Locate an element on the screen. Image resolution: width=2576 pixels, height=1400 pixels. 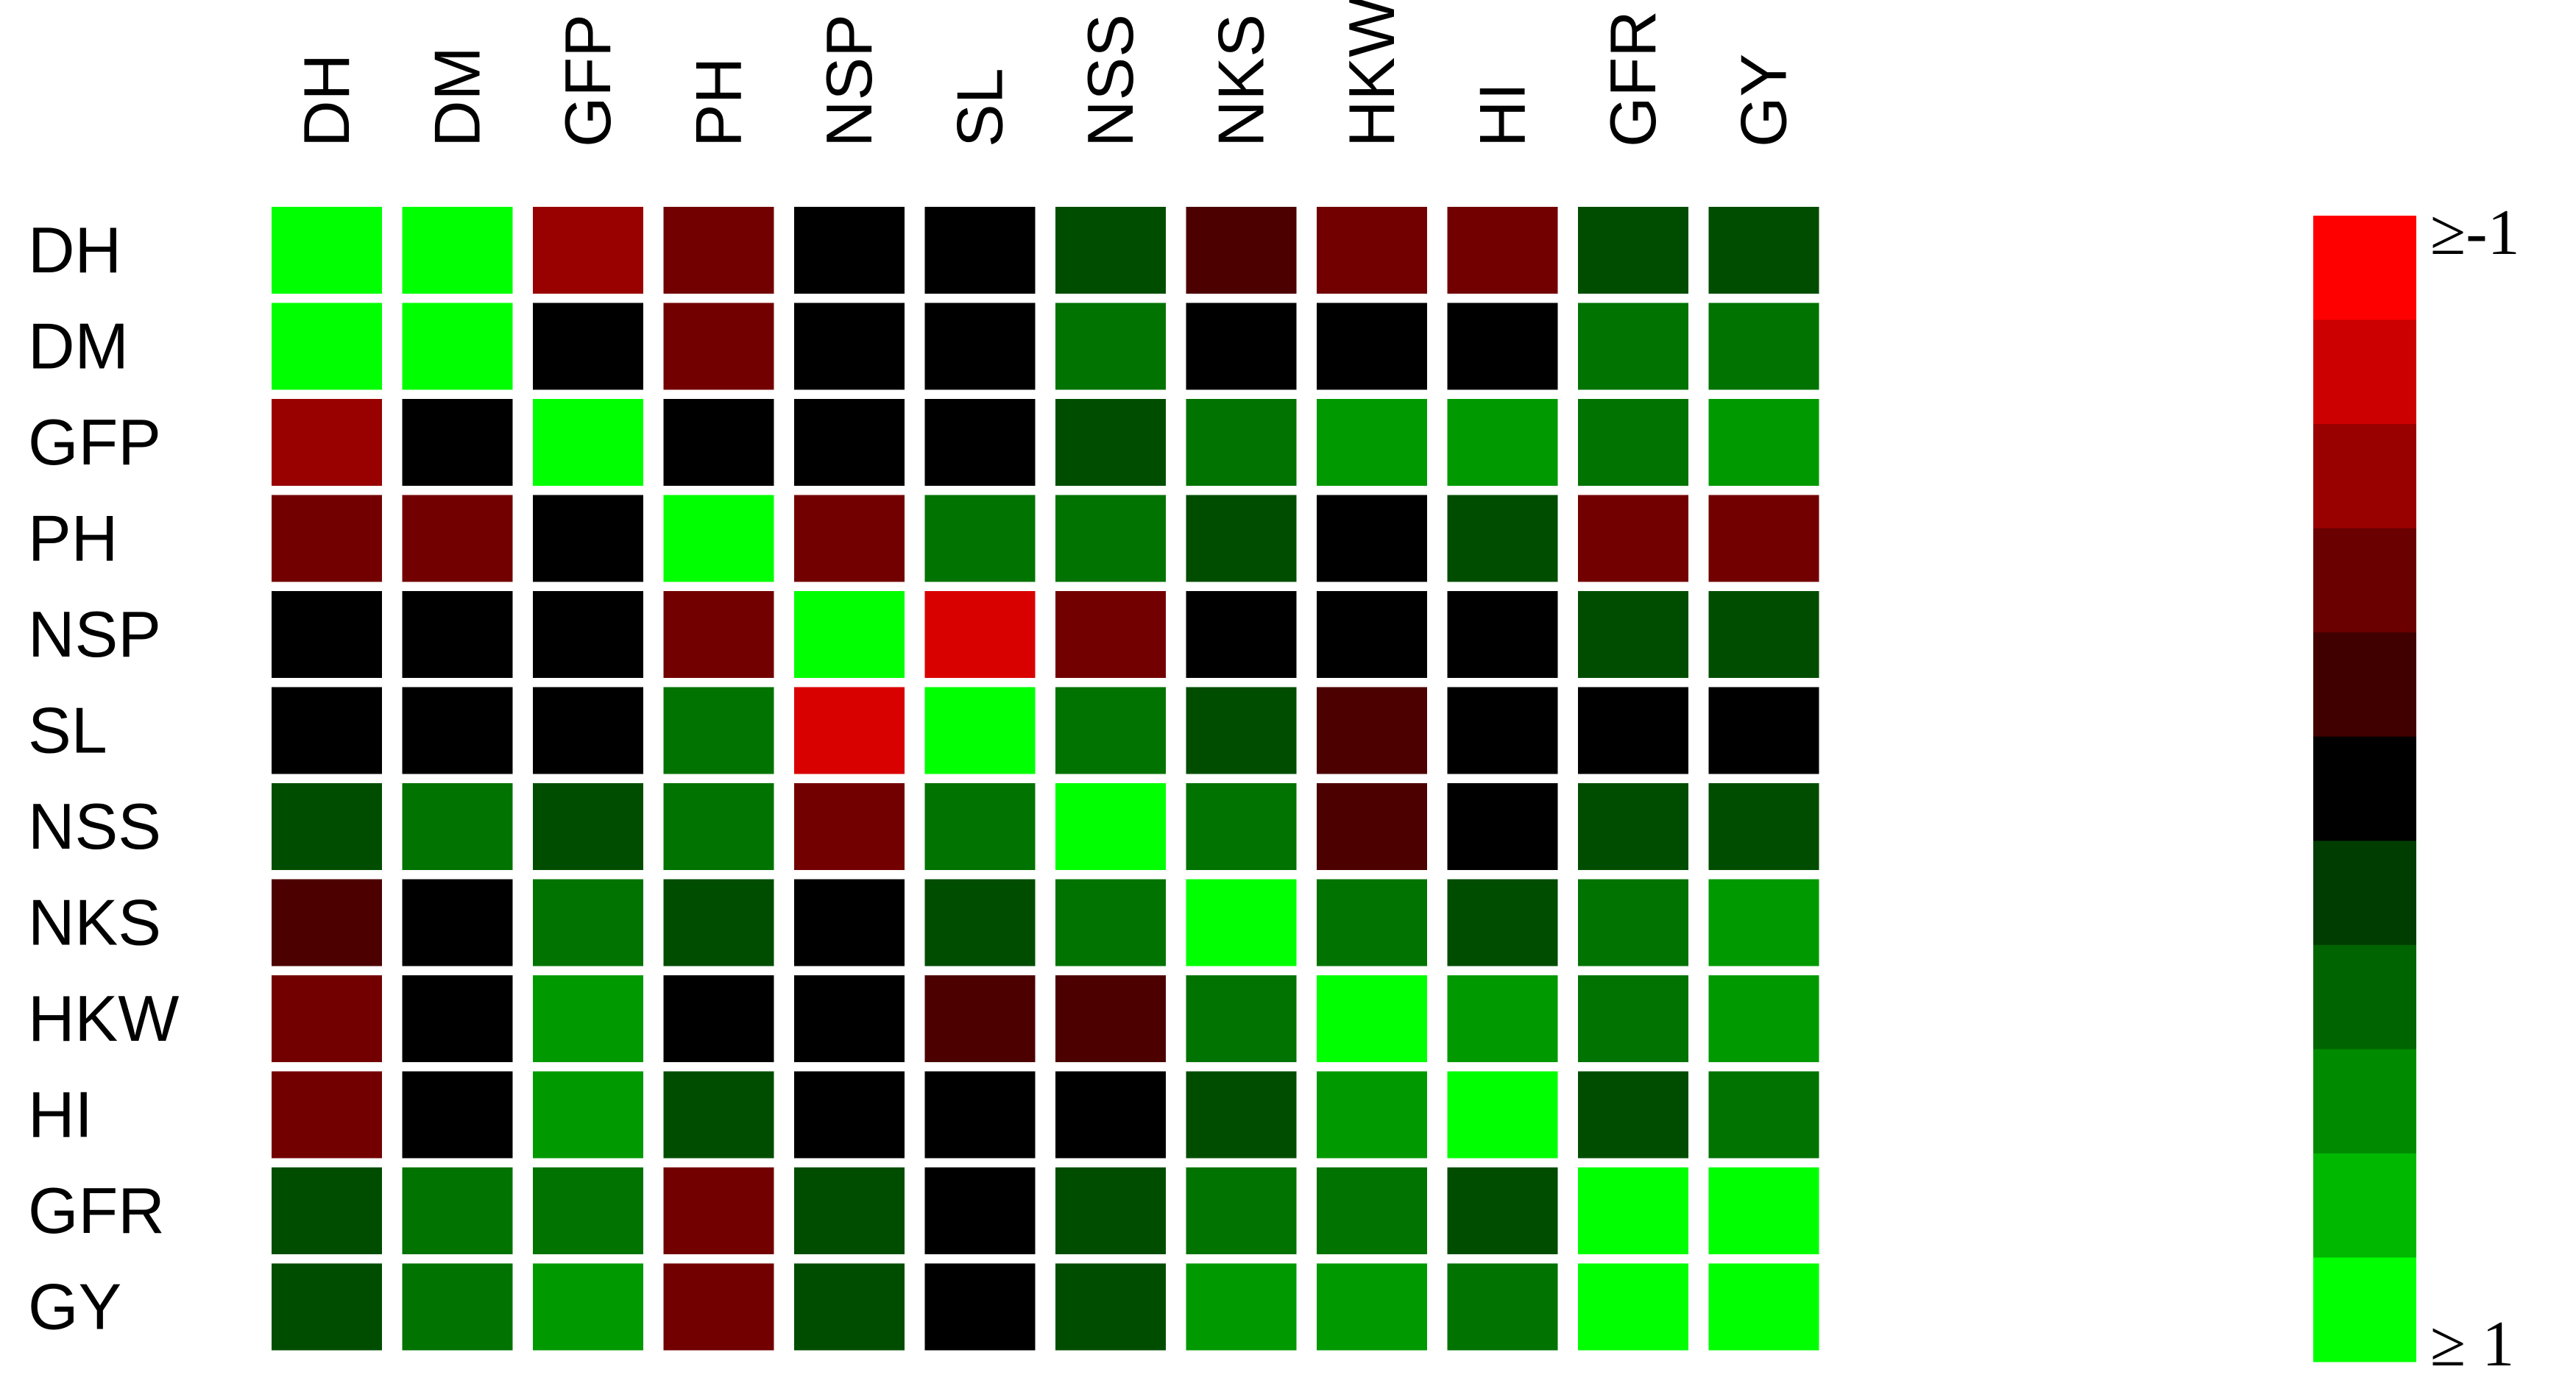
heatmap-cell-dh-hkw is located at coordinates (1372, 250).